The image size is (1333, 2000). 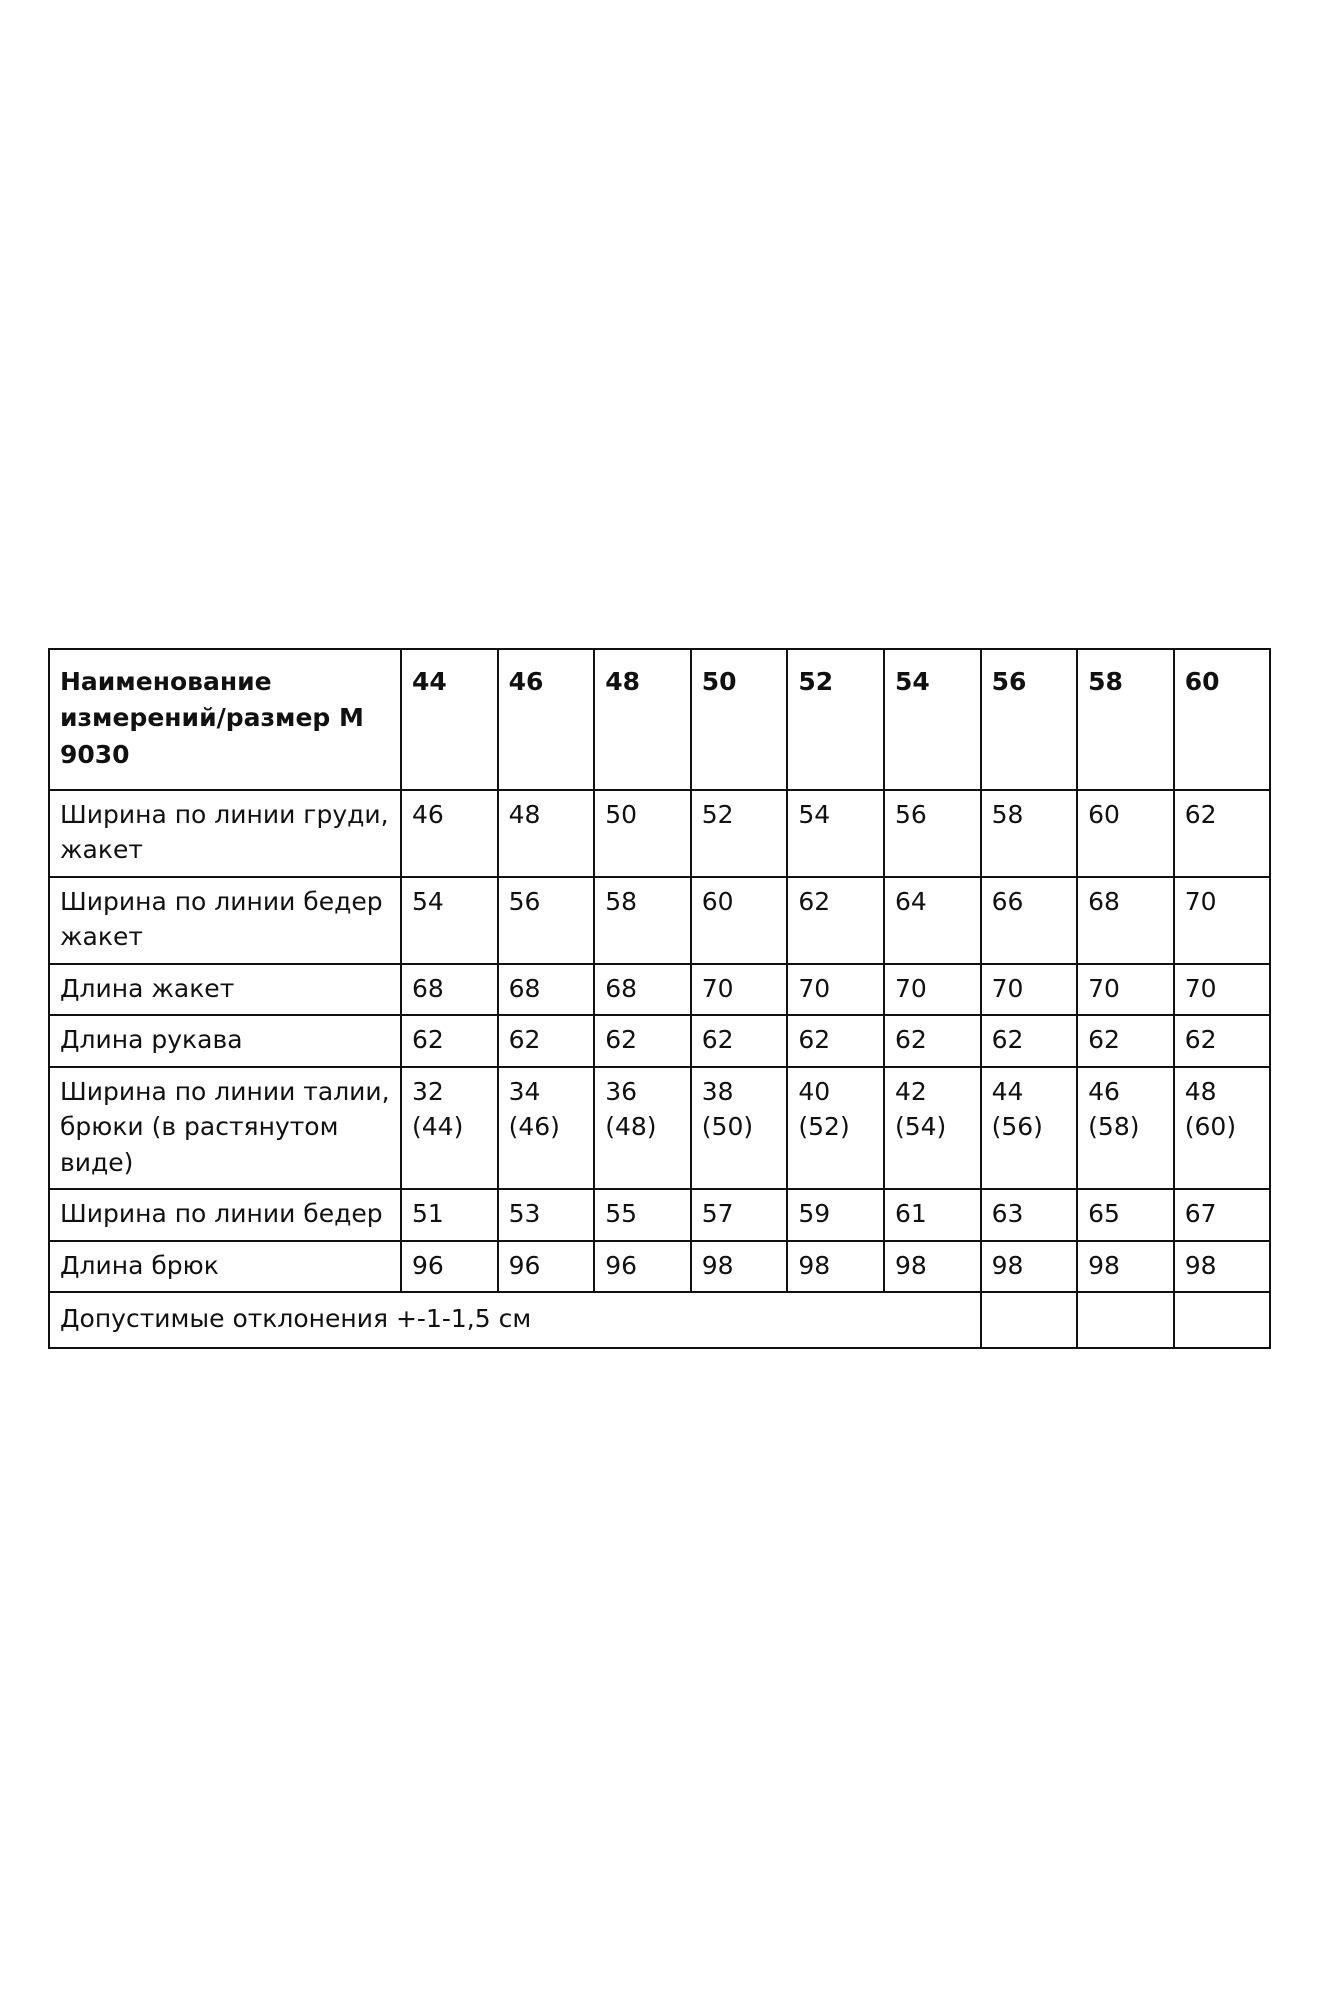 What do you see at coordinates (546, 1215) in the screenshot?
I see `cell: 53` at bounding box center [546, 1215].